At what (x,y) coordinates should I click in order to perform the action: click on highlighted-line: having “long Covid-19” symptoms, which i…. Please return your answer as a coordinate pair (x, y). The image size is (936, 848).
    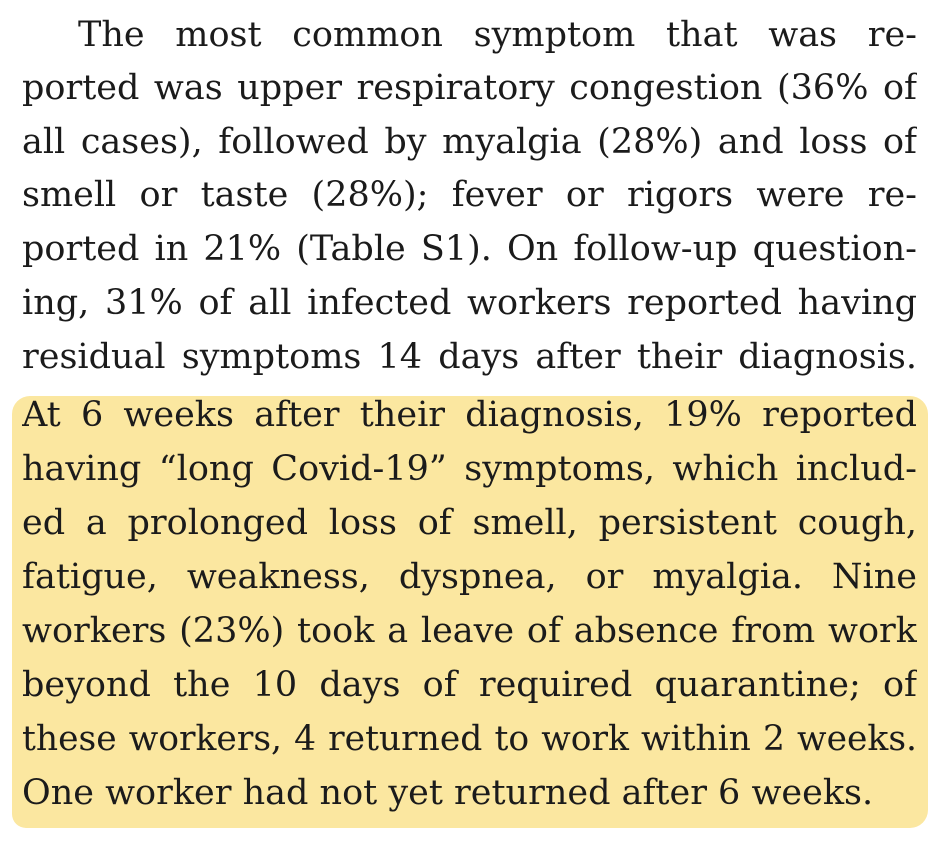
    Looking at the image, I should click on (469, 469).